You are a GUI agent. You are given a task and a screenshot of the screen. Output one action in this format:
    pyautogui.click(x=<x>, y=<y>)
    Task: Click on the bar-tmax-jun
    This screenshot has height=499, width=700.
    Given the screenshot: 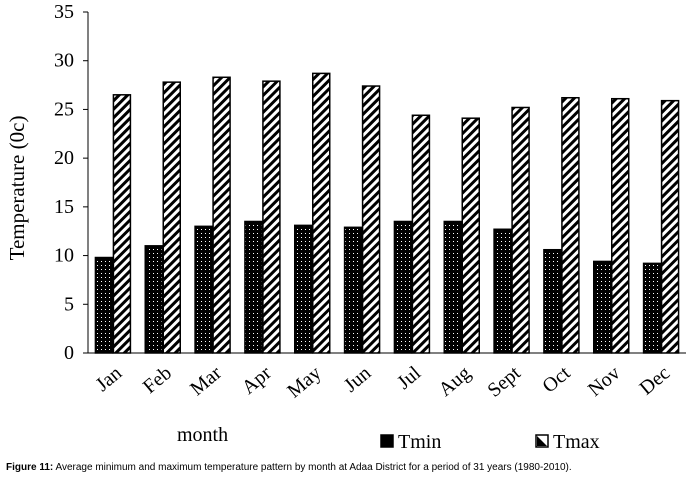 What is the action you would take?
    pyautogui.click(x=371, y=219)
    